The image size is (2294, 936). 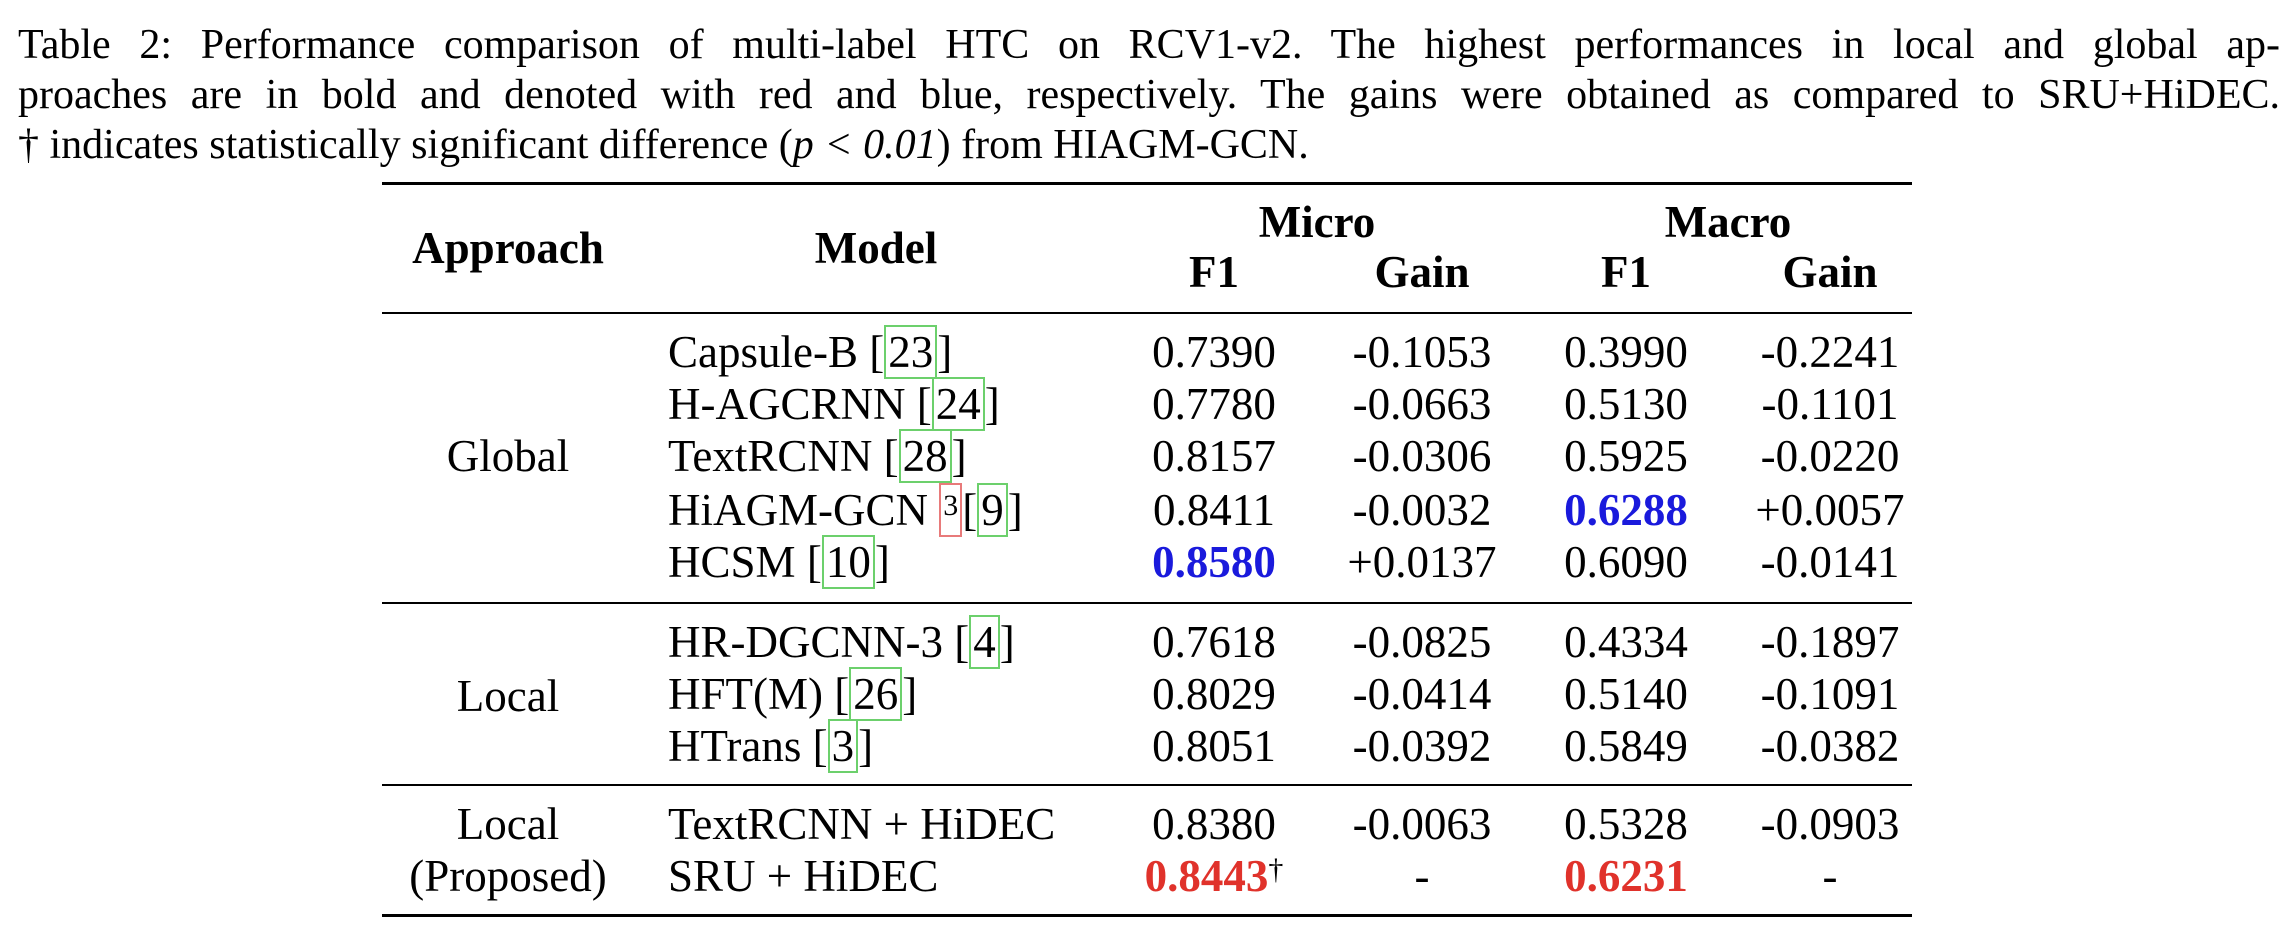 I want to click on micro-f1-value: 0.7780, so click(x=1214, y=404).